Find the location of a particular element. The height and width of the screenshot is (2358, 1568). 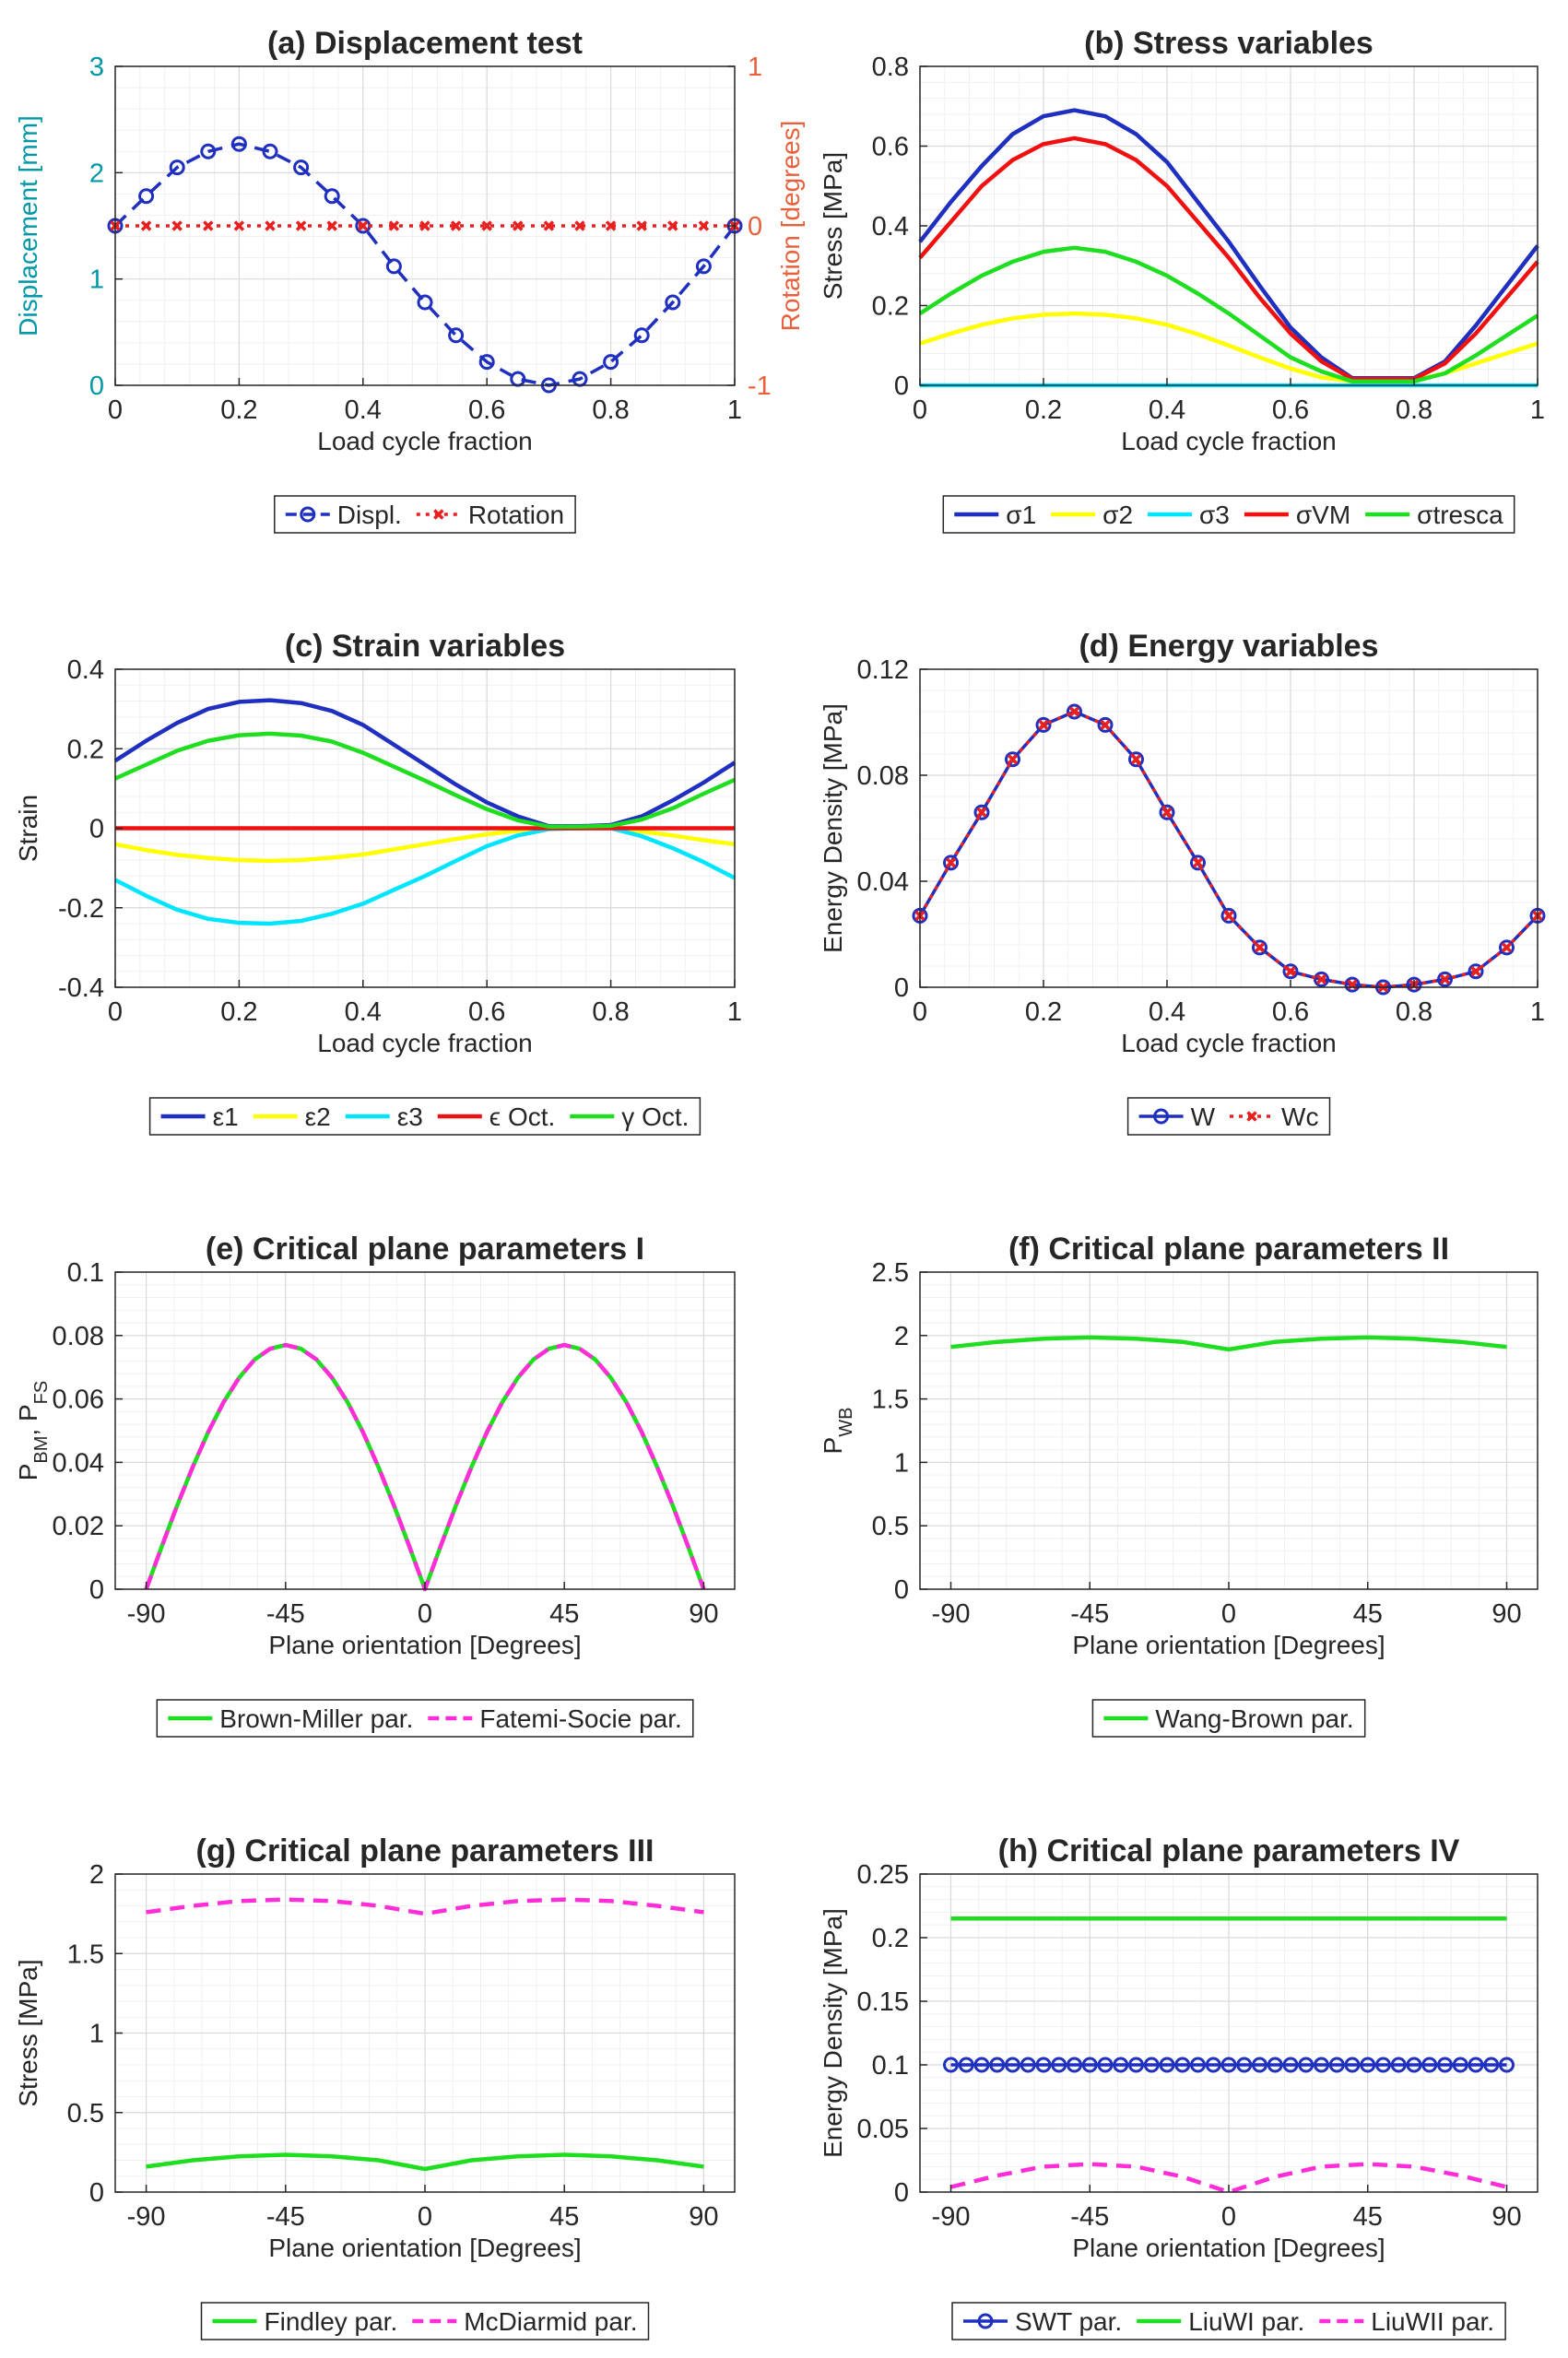

x-tick-label: 1 is located at coordinates (735, 1012).